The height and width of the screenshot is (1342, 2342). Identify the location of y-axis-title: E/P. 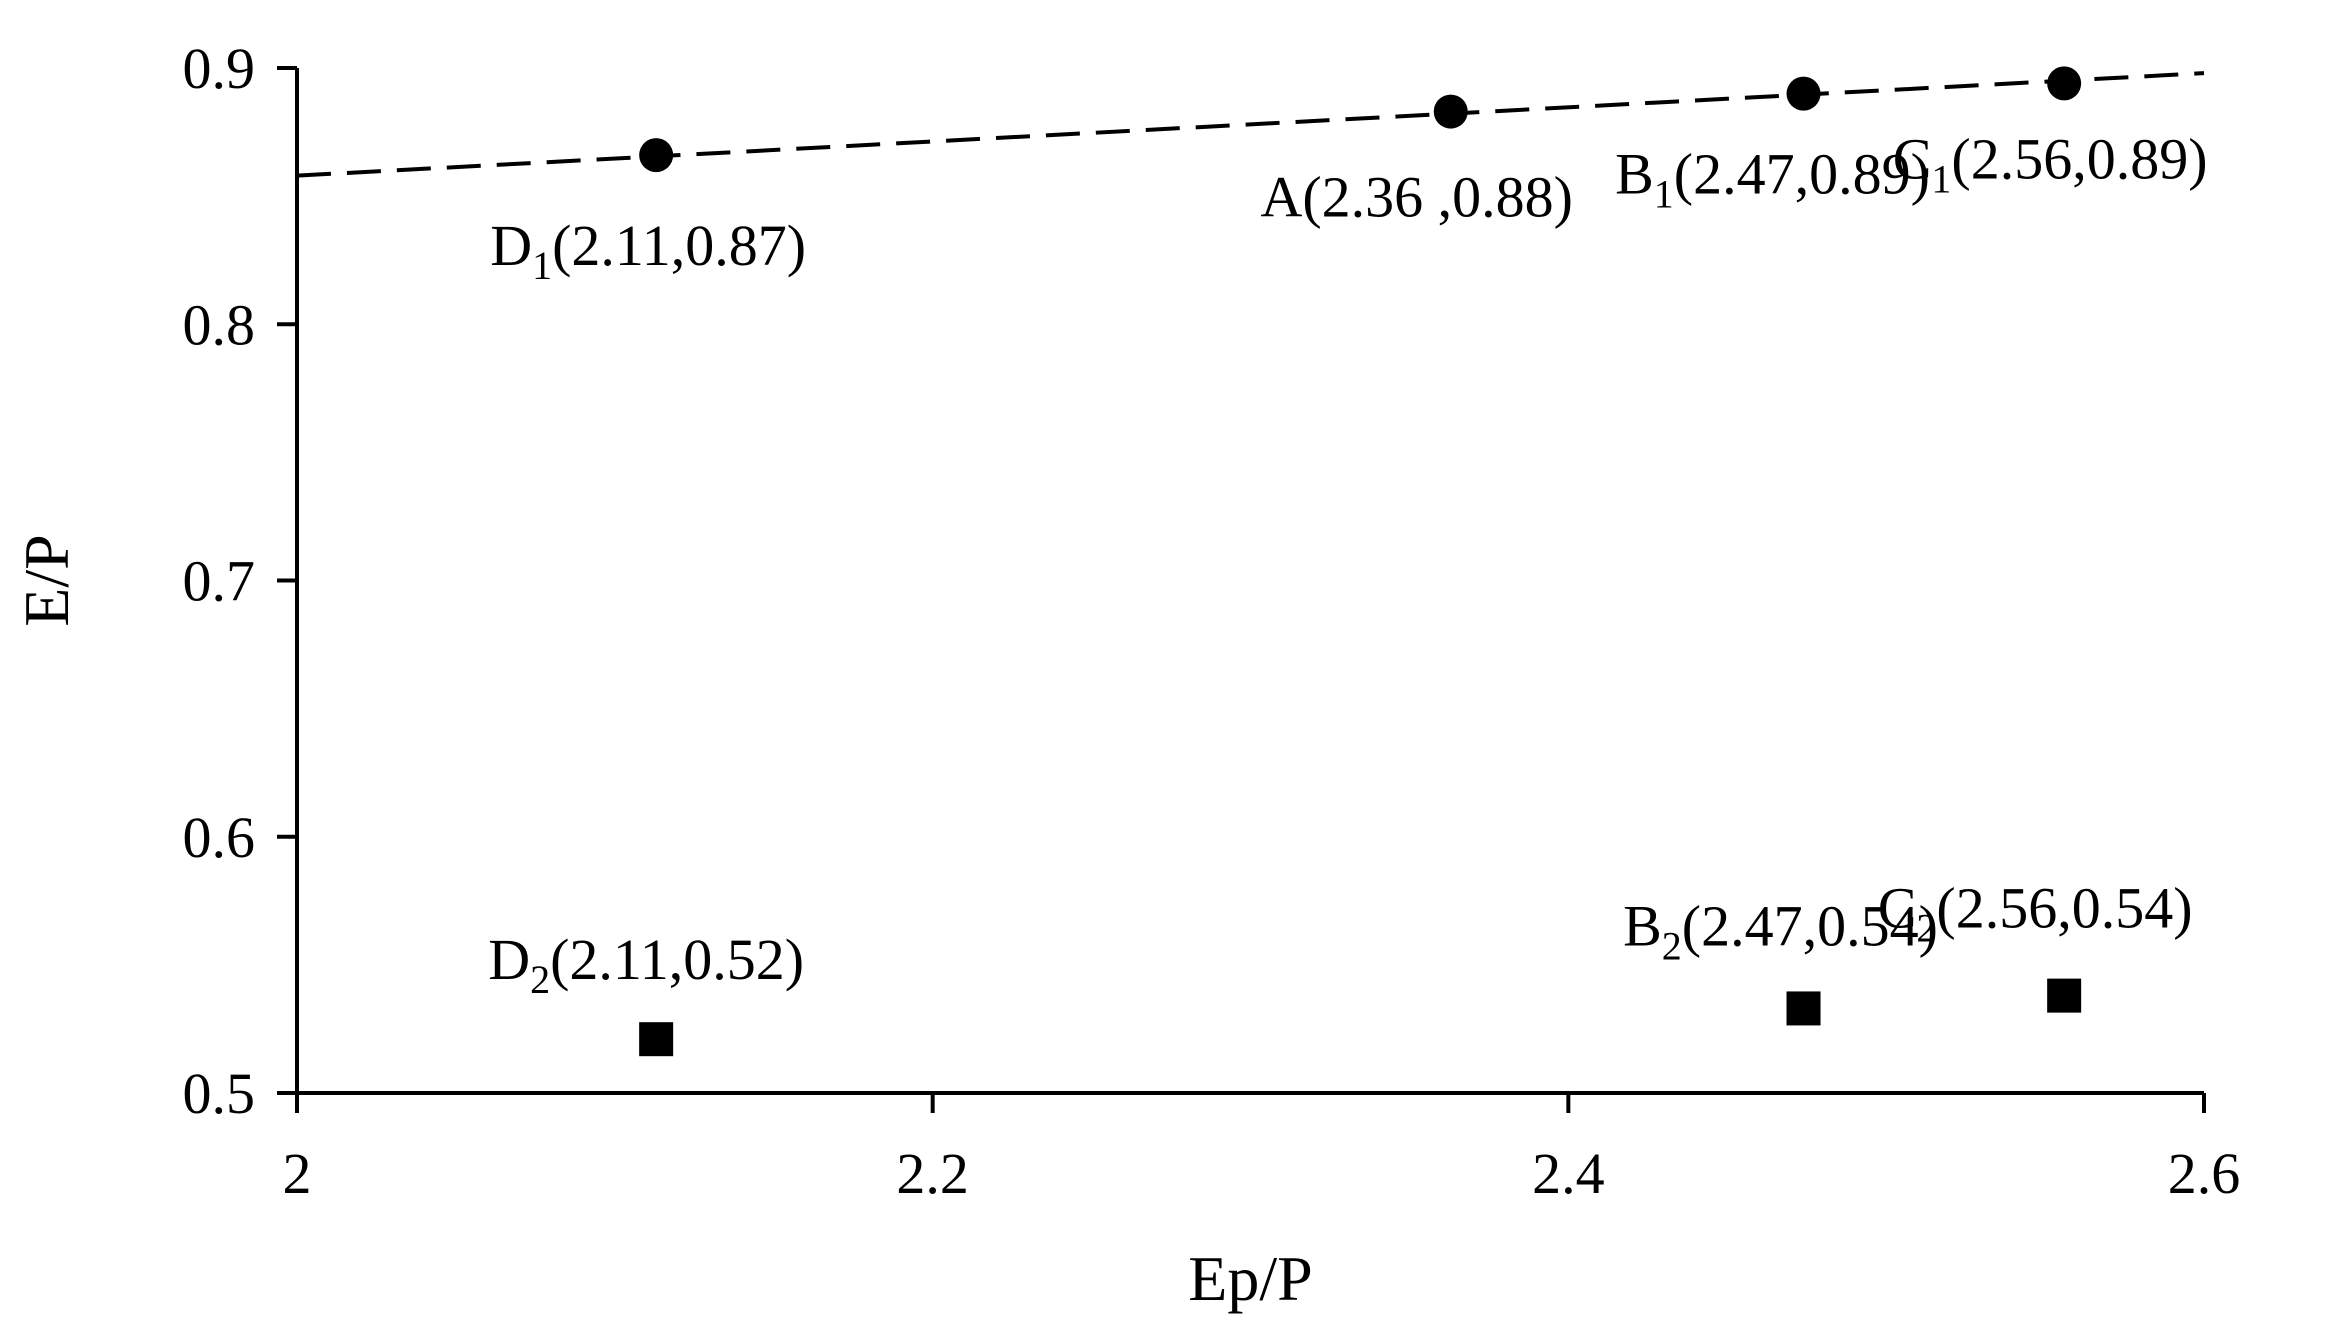
(46, 580).